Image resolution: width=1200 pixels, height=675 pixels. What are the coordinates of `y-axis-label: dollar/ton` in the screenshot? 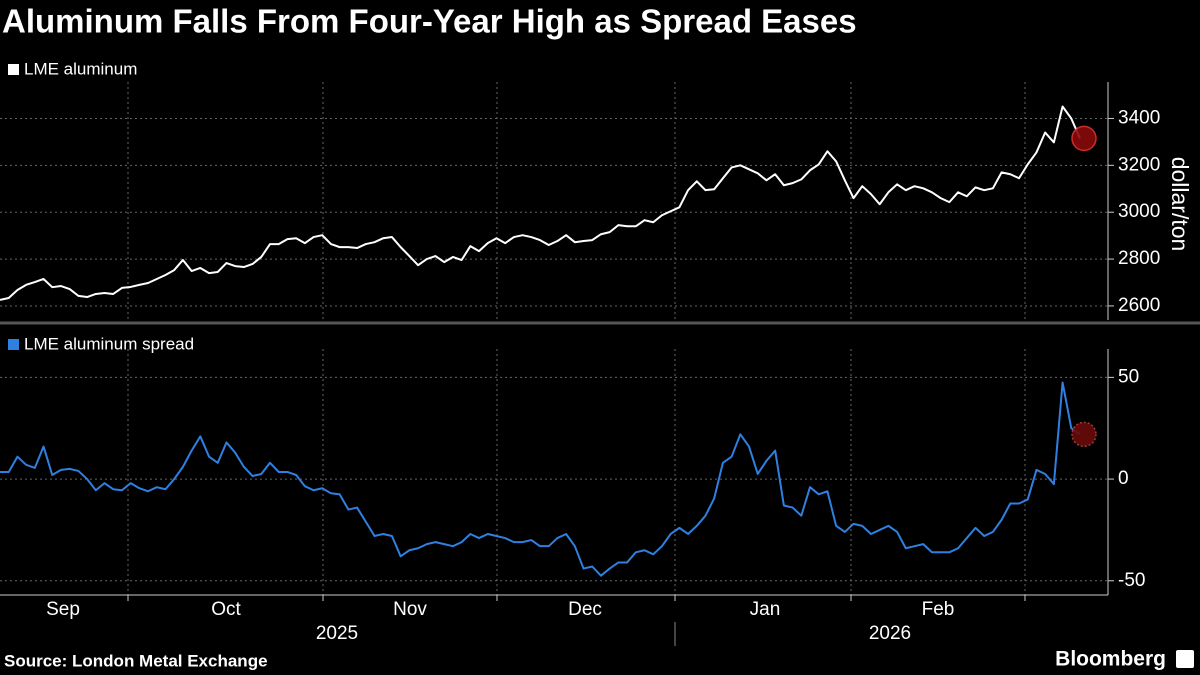 It's located at (1180, 204).